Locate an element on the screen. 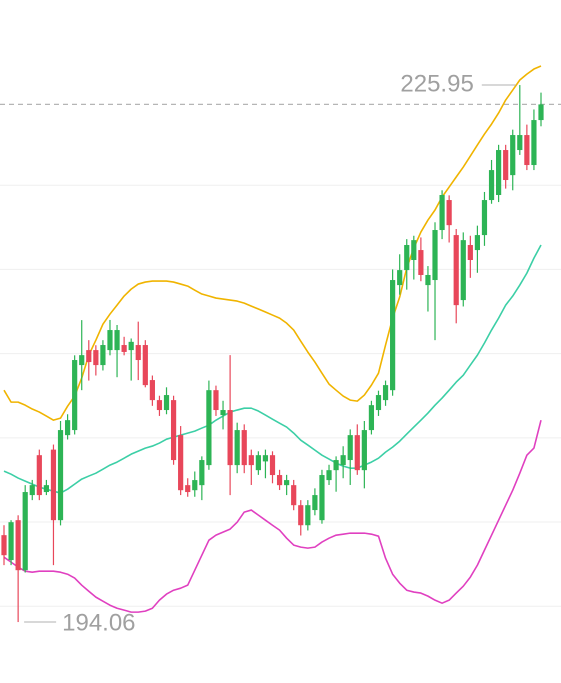 This screenshot has height=683, width=561. high-label: 225.95 is located at coordinates (436, 83).